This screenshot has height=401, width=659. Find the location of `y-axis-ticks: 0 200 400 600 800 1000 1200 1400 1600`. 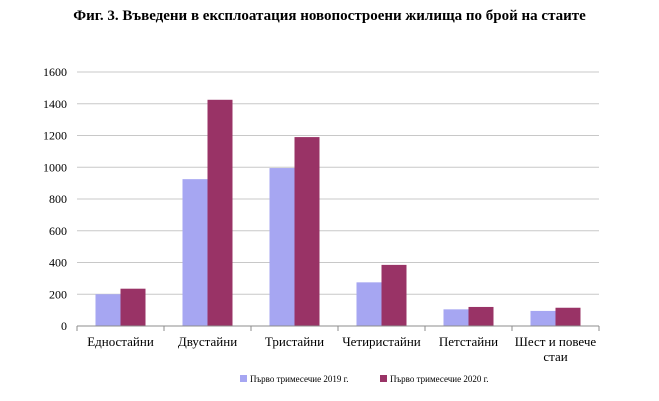

y-axis-ticks: 0 200 400 600 800 1000 1200 1400 1600 is located at coordinates (55, 199).